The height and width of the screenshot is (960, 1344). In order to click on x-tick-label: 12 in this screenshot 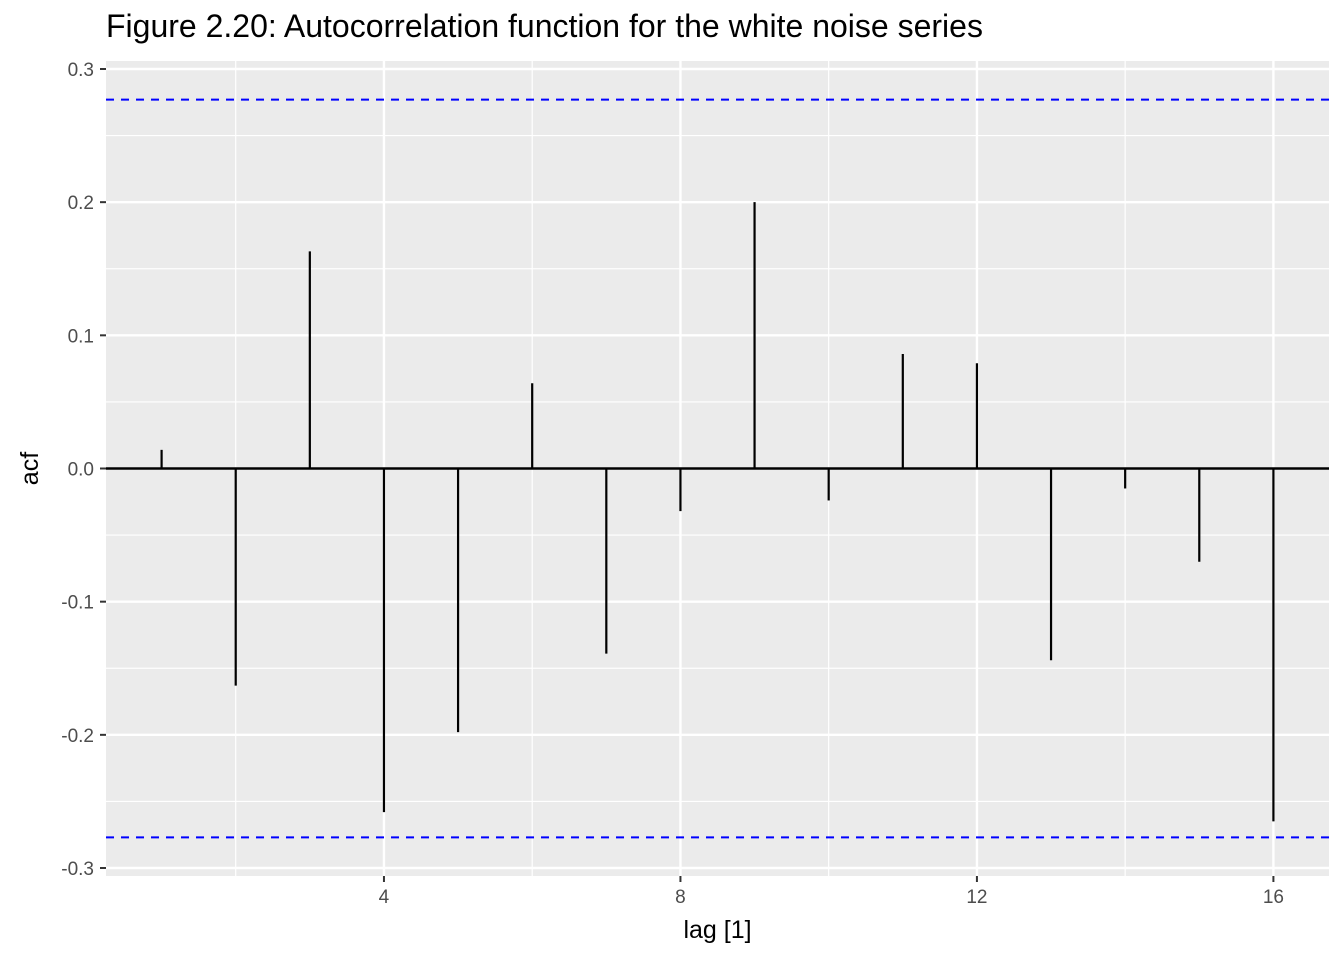, I will do `click(976, 897)`.